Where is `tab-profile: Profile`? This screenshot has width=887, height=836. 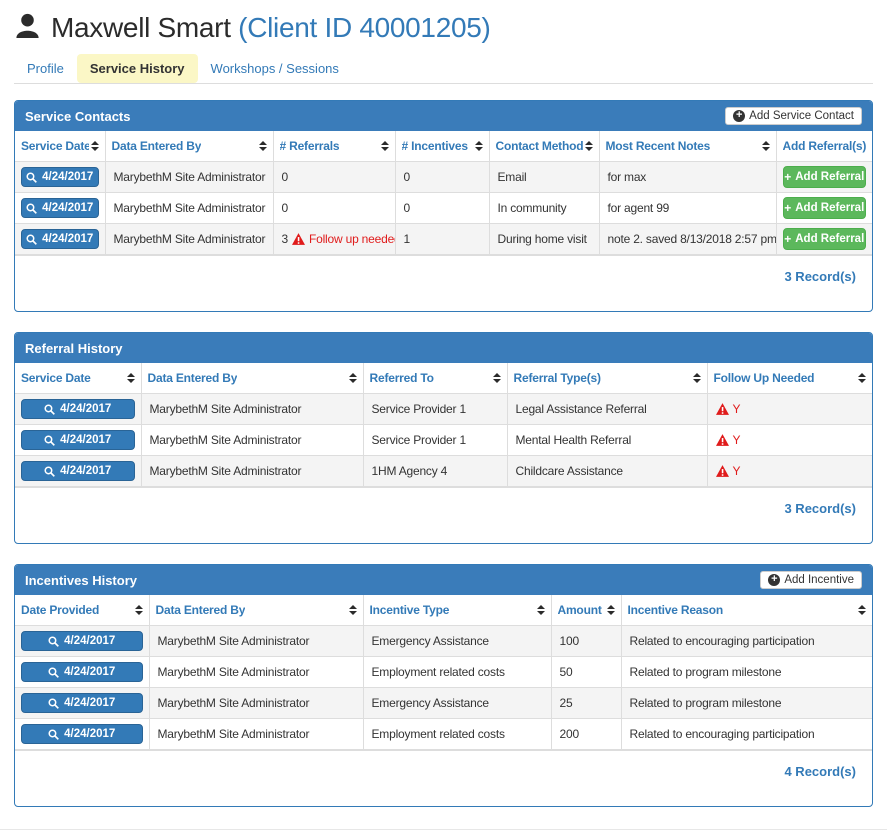 tab-profile: Profile is located at coordinates (45, 68).